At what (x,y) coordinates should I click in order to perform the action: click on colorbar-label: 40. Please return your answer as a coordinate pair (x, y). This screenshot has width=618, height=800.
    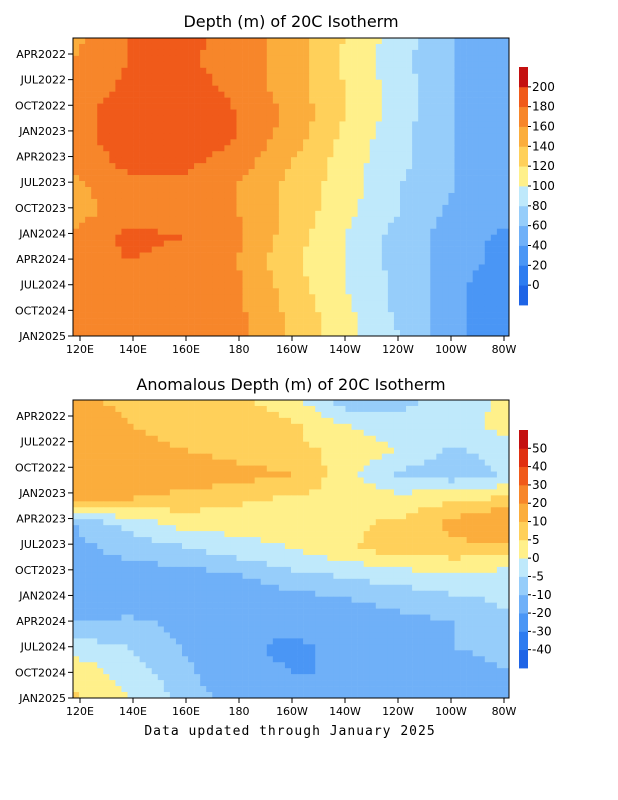
    Looking at the image, I should click on (539, 246).